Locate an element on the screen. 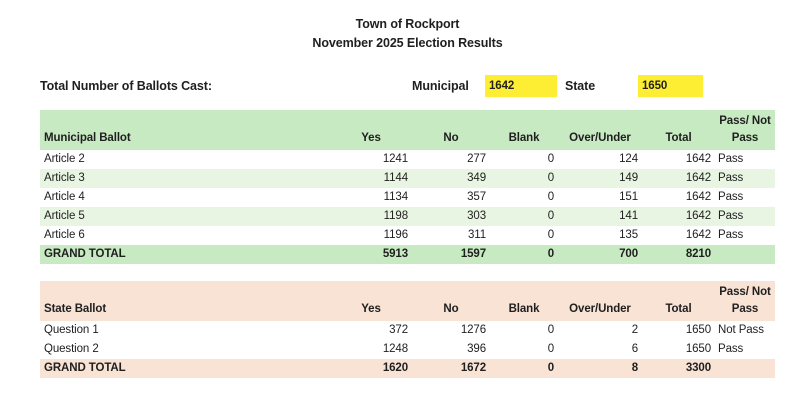  municipal-ballots-label: Municipal is located at coordinates (440, 86).